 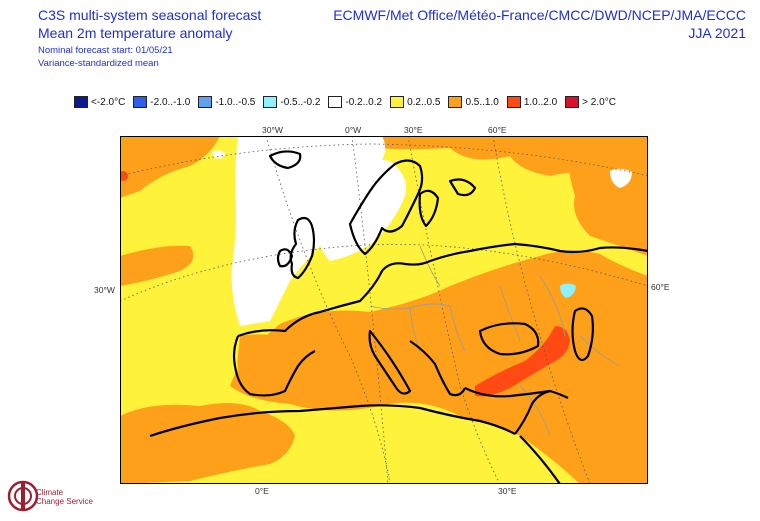 I want to click on grid-label-left-30w: 30°W, so click(x=104, y=290).